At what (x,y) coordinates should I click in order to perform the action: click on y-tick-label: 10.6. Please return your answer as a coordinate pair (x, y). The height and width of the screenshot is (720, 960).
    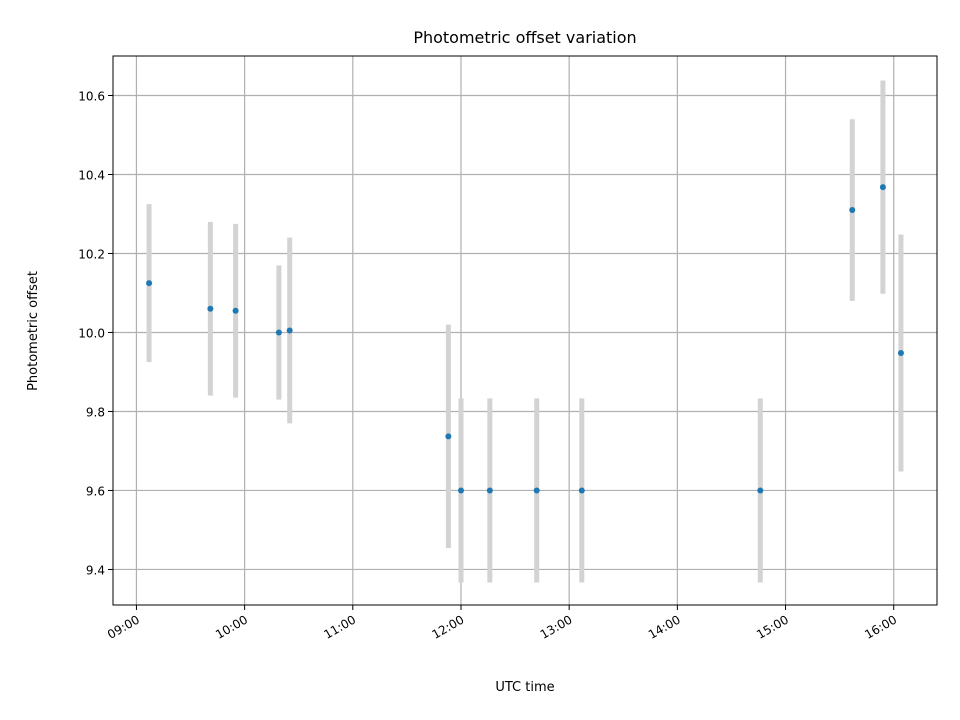
    Looking at the image, I should click on (91, 96).